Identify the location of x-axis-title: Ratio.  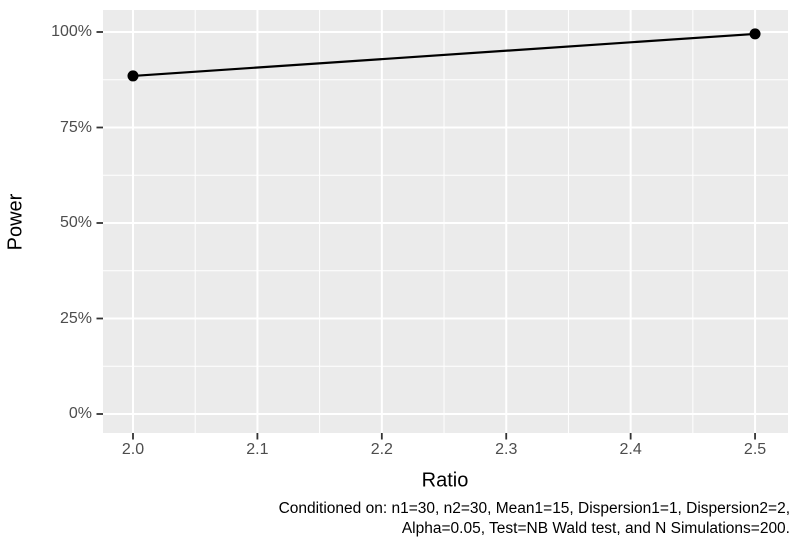
(445, 480).